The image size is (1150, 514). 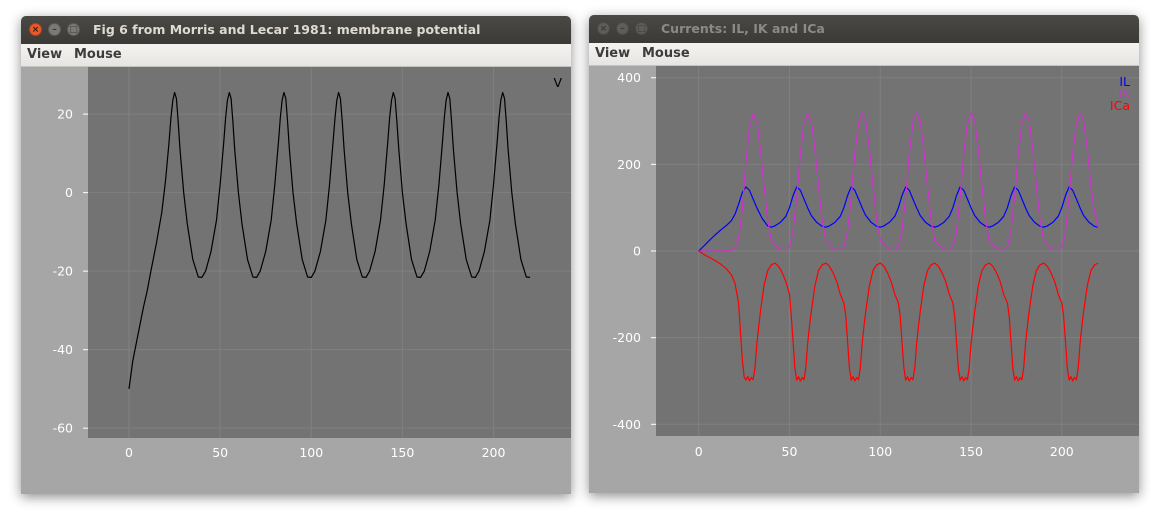 I want to click on legend-entry-v: V, so click(x=557, y=82).